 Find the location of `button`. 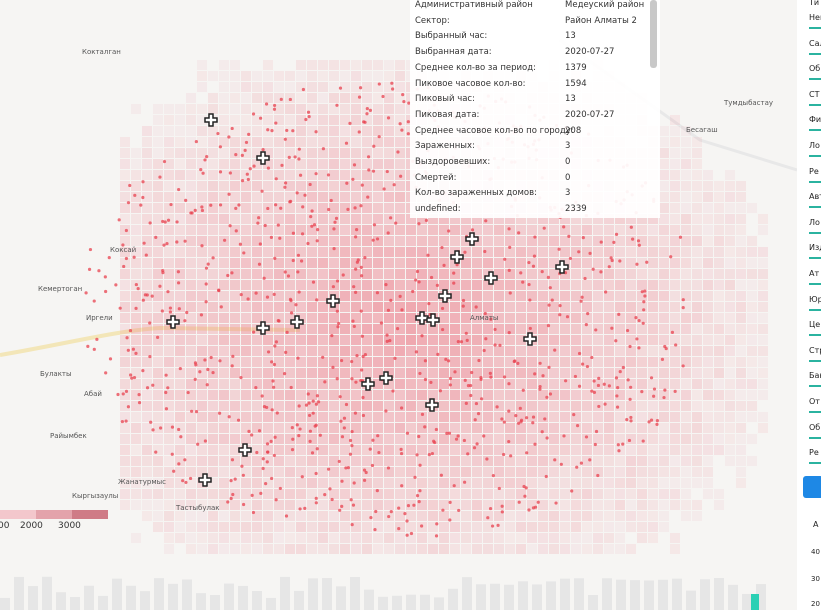

button is located at coordinates (812, 487).